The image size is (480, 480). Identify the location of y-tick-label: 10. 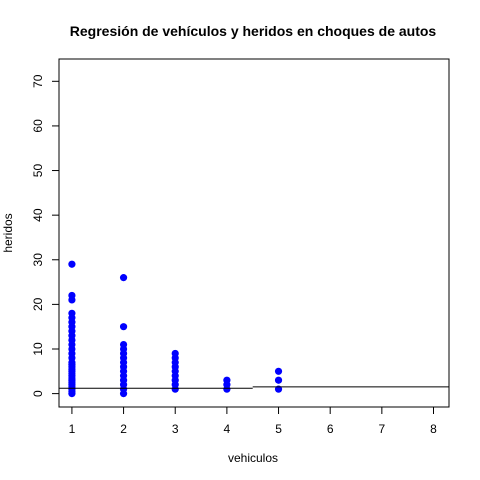
(38, 349).